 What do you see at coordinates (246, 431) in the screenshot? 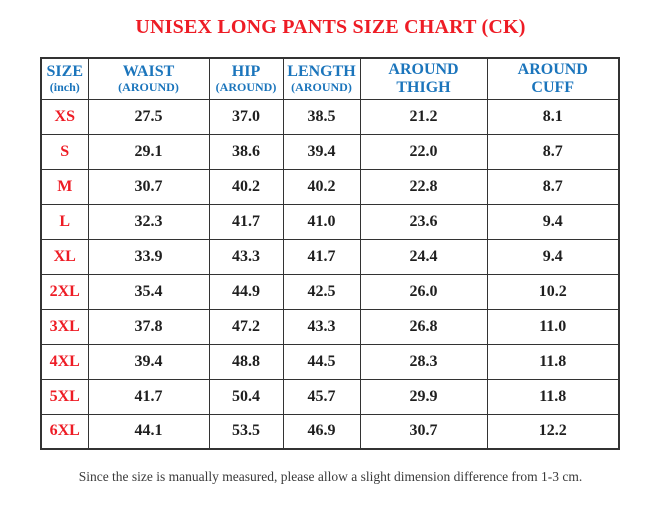
I see `value-cell: 53.5` at bounding box center [246, 431].